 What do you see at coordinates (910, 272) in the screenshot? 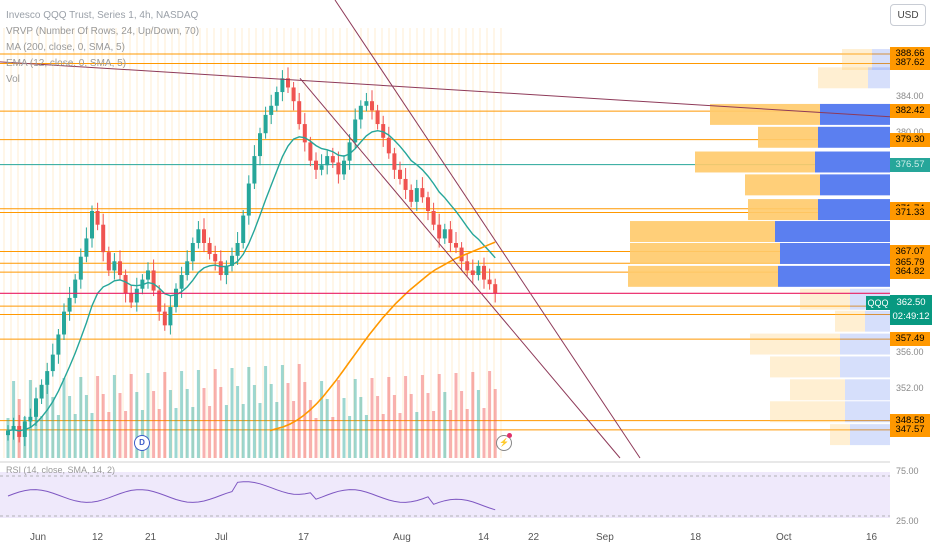
I see `price-level-label: 364.82` at bounding box center [910, 272].